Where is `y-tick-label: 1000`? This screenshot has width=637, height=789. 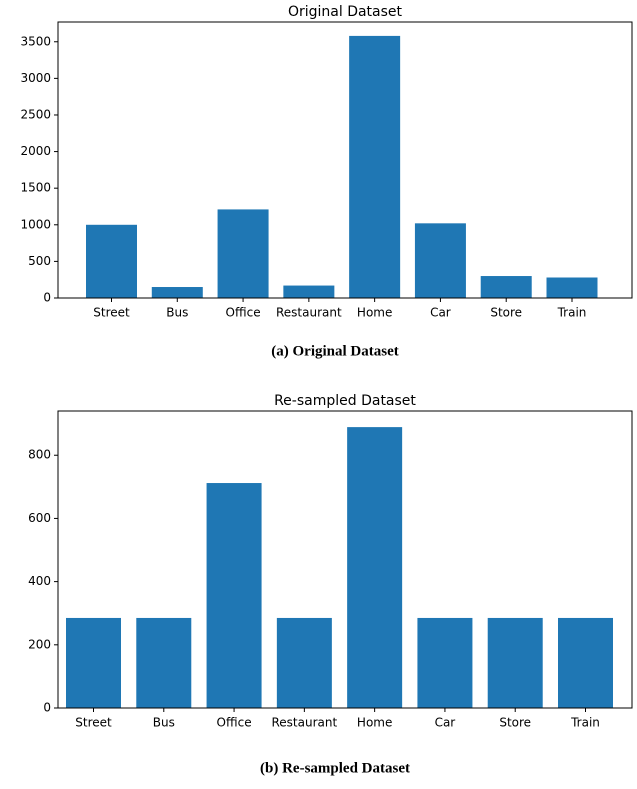 y-tick-label: 1000 is located at coordinates (35, 224).